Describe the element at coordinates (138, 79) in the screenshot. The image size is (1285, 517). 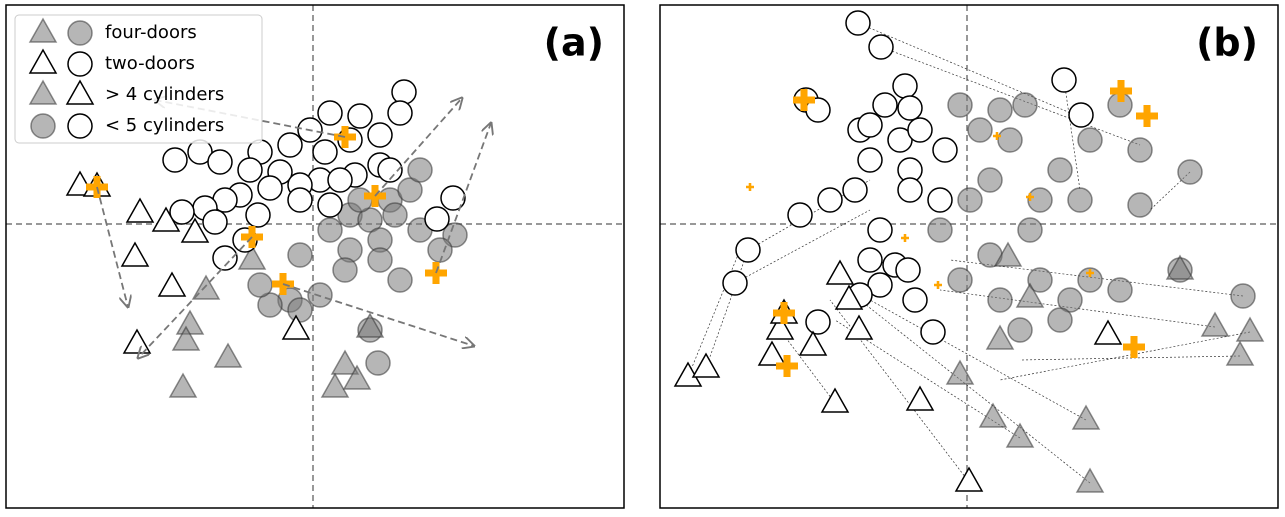
I see `legend-box` at that location.